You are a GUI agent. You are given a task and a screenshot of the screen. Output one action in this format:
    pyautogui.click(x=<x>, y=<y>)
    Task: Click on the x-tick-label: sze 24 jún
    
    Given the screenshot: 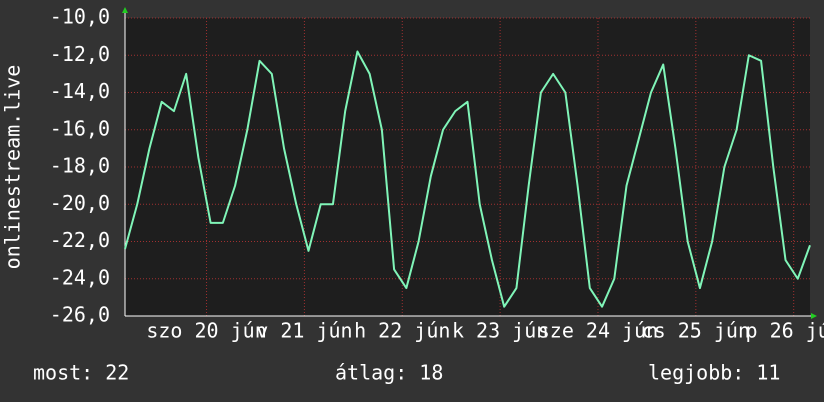 What is the action you would take?
    pyautogui.click(x=598, y=331)
    